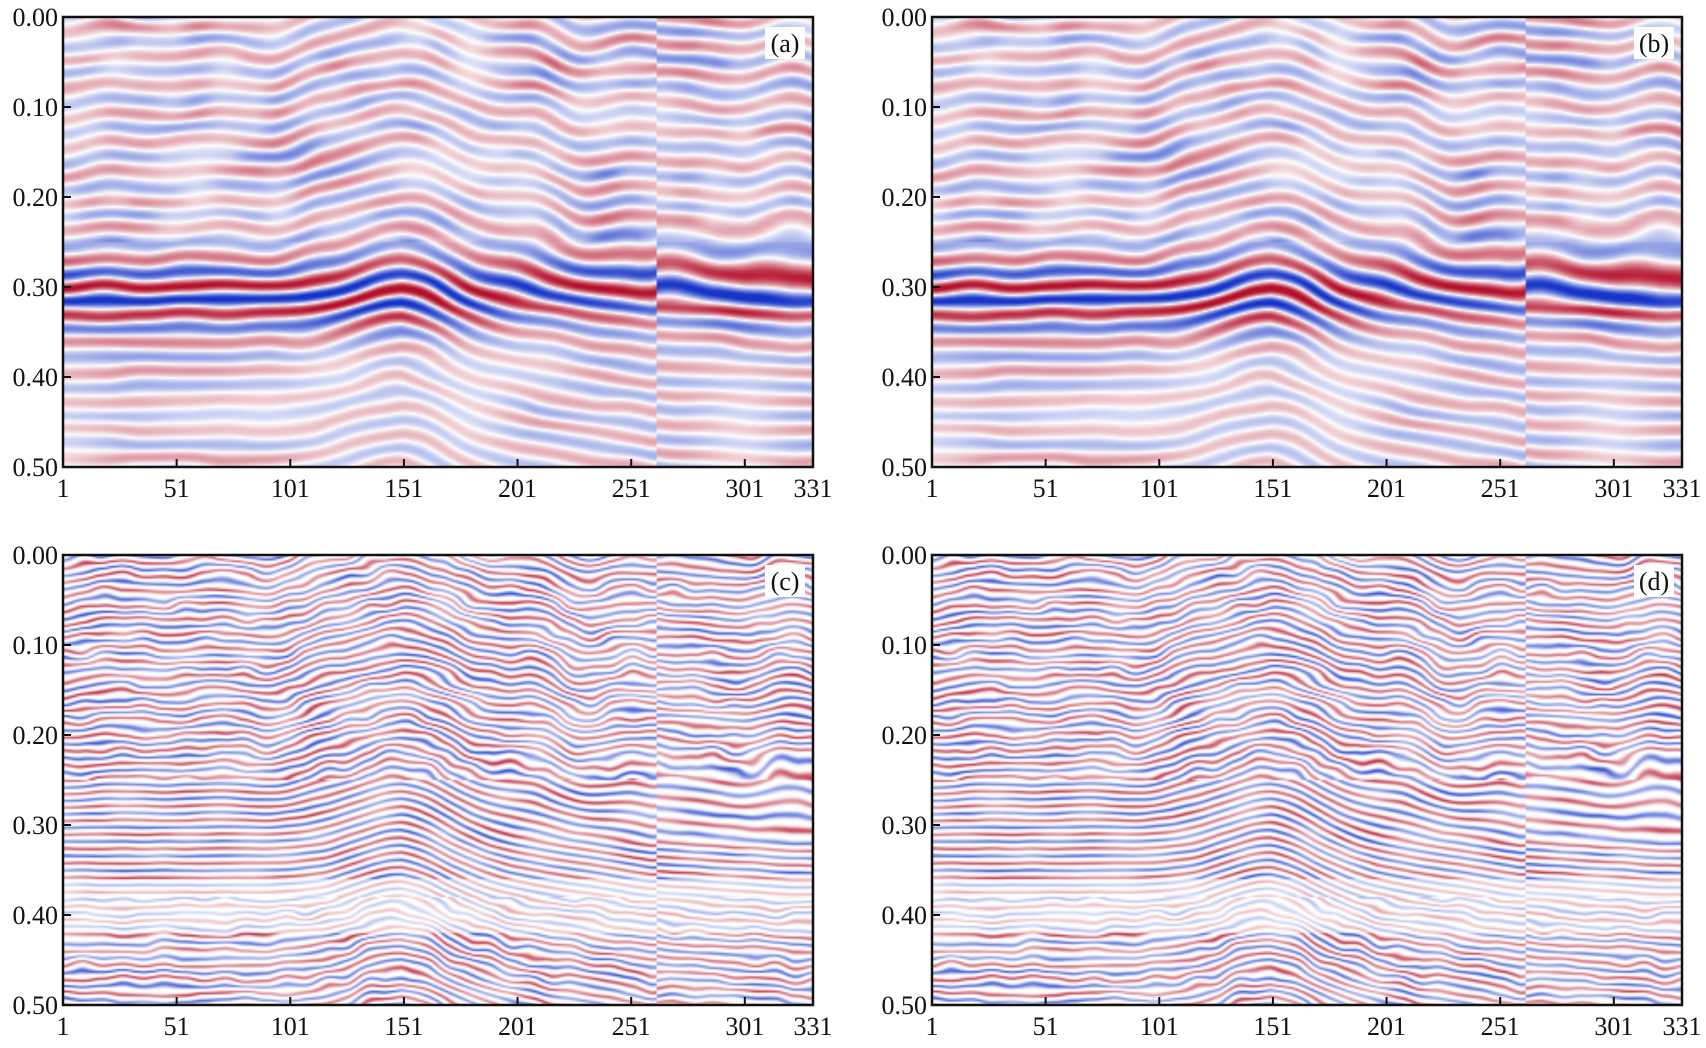  I want to click on panel-label: (b), so click(1654, 43).